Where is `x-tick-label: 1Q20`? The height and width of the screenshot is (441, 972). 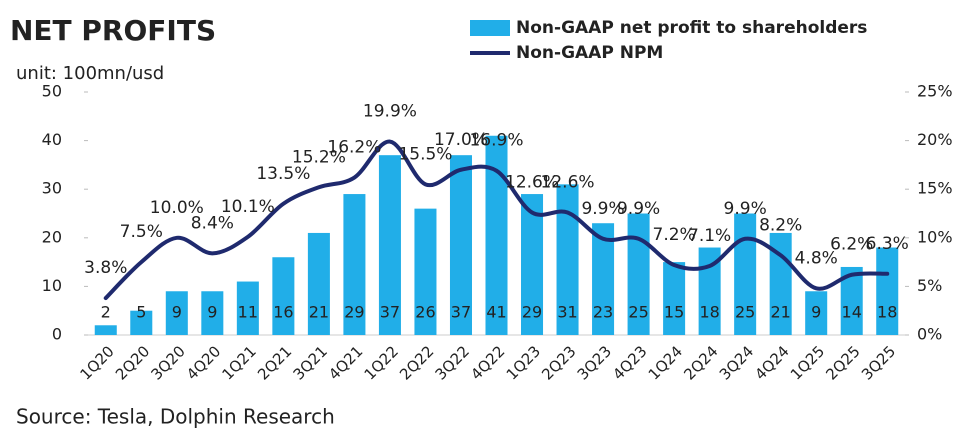 x-tick-label: 1Q20 is located at coordinates (96, 362).